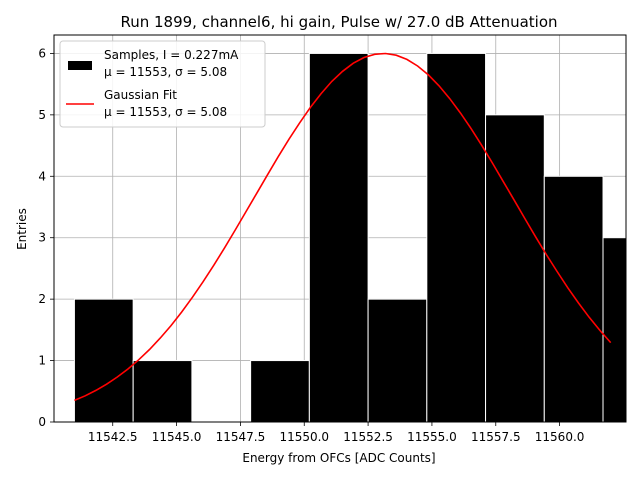 This screenshot has height=480, width=640. I want to click on x-tick-label: 11557.5, so click(496, 437).